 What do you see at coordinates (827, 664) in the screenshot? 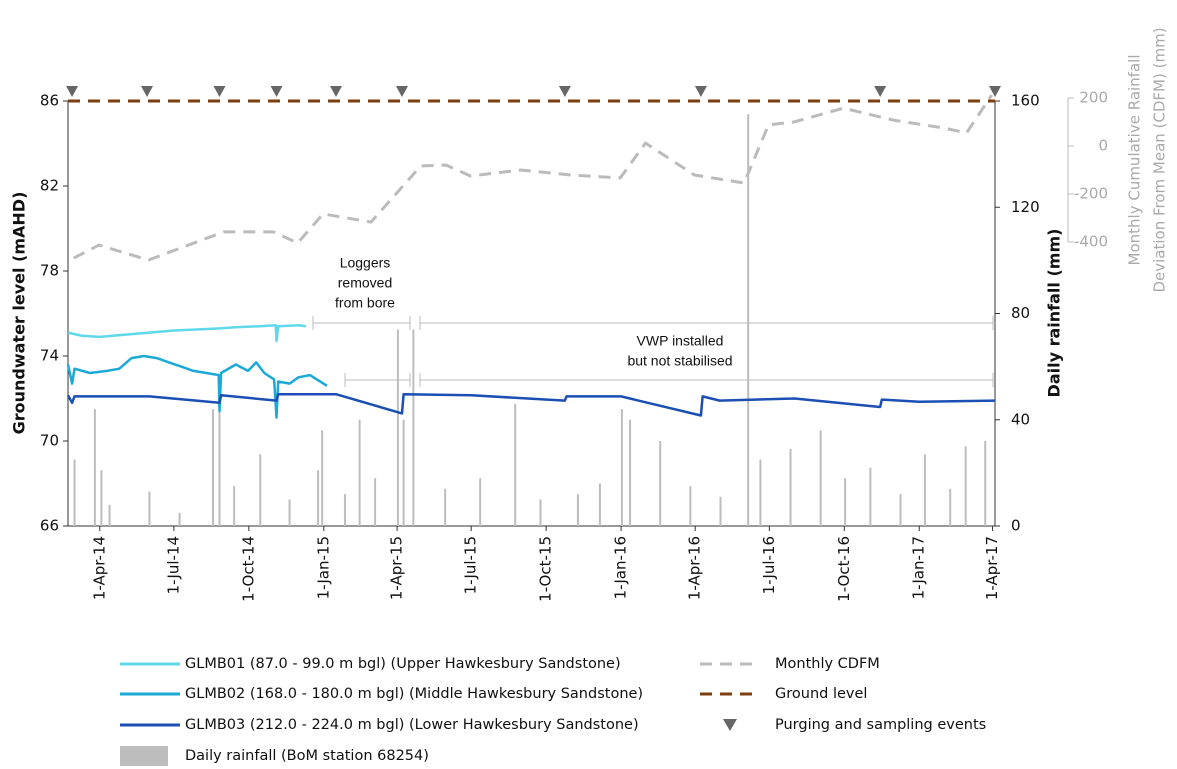
I see `legend-label: Monthly CDFM` at bounding box center [827, 664].